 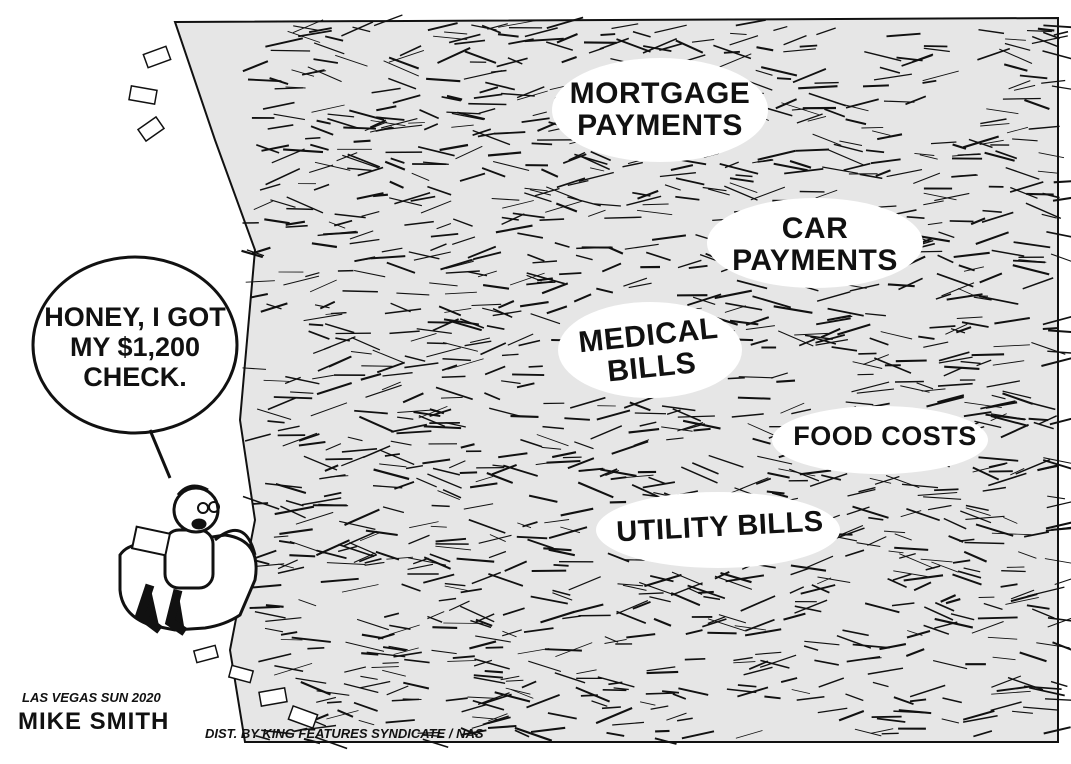 What do you see at coordinates (199, 524) in the screenshot?
I see `mouth` at bounding box center [199, 524].